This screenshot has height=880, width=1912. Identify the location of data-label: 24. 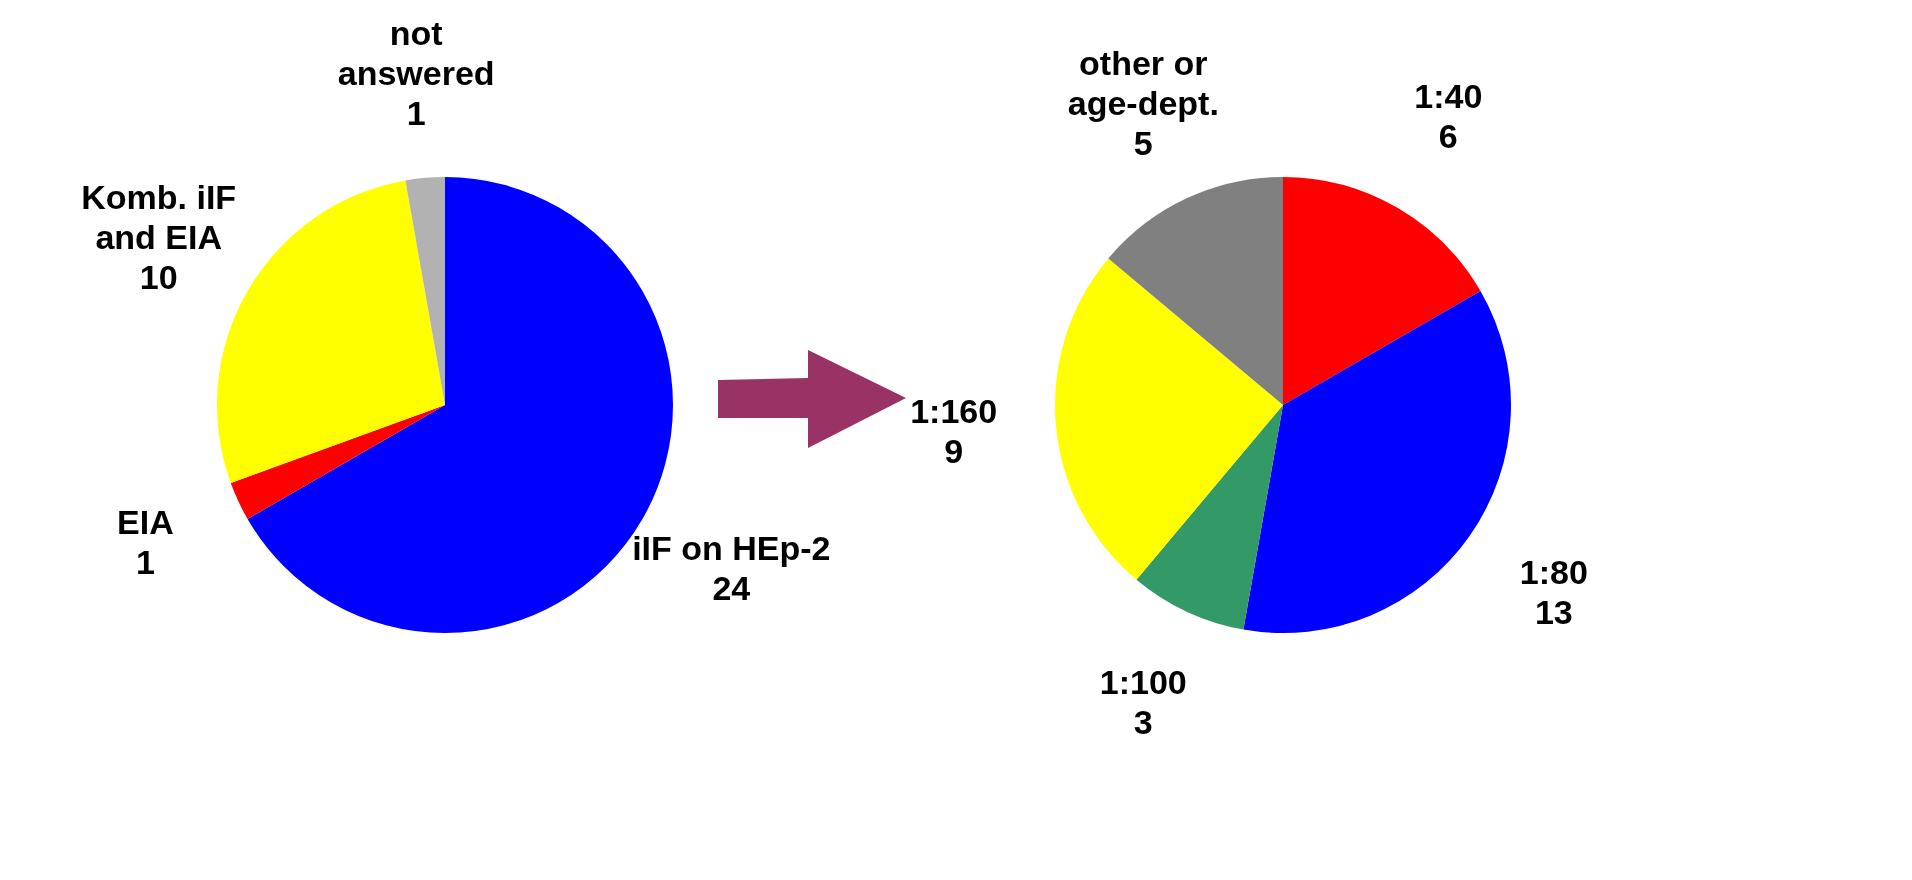
(731, 587).